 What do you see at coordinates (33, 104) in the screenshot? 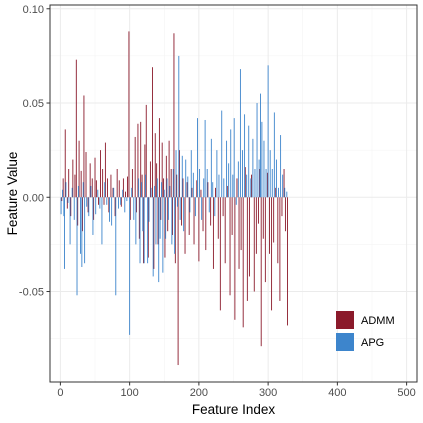
I see `y-tick-label: 0.05` at bounding box center [33, 104].